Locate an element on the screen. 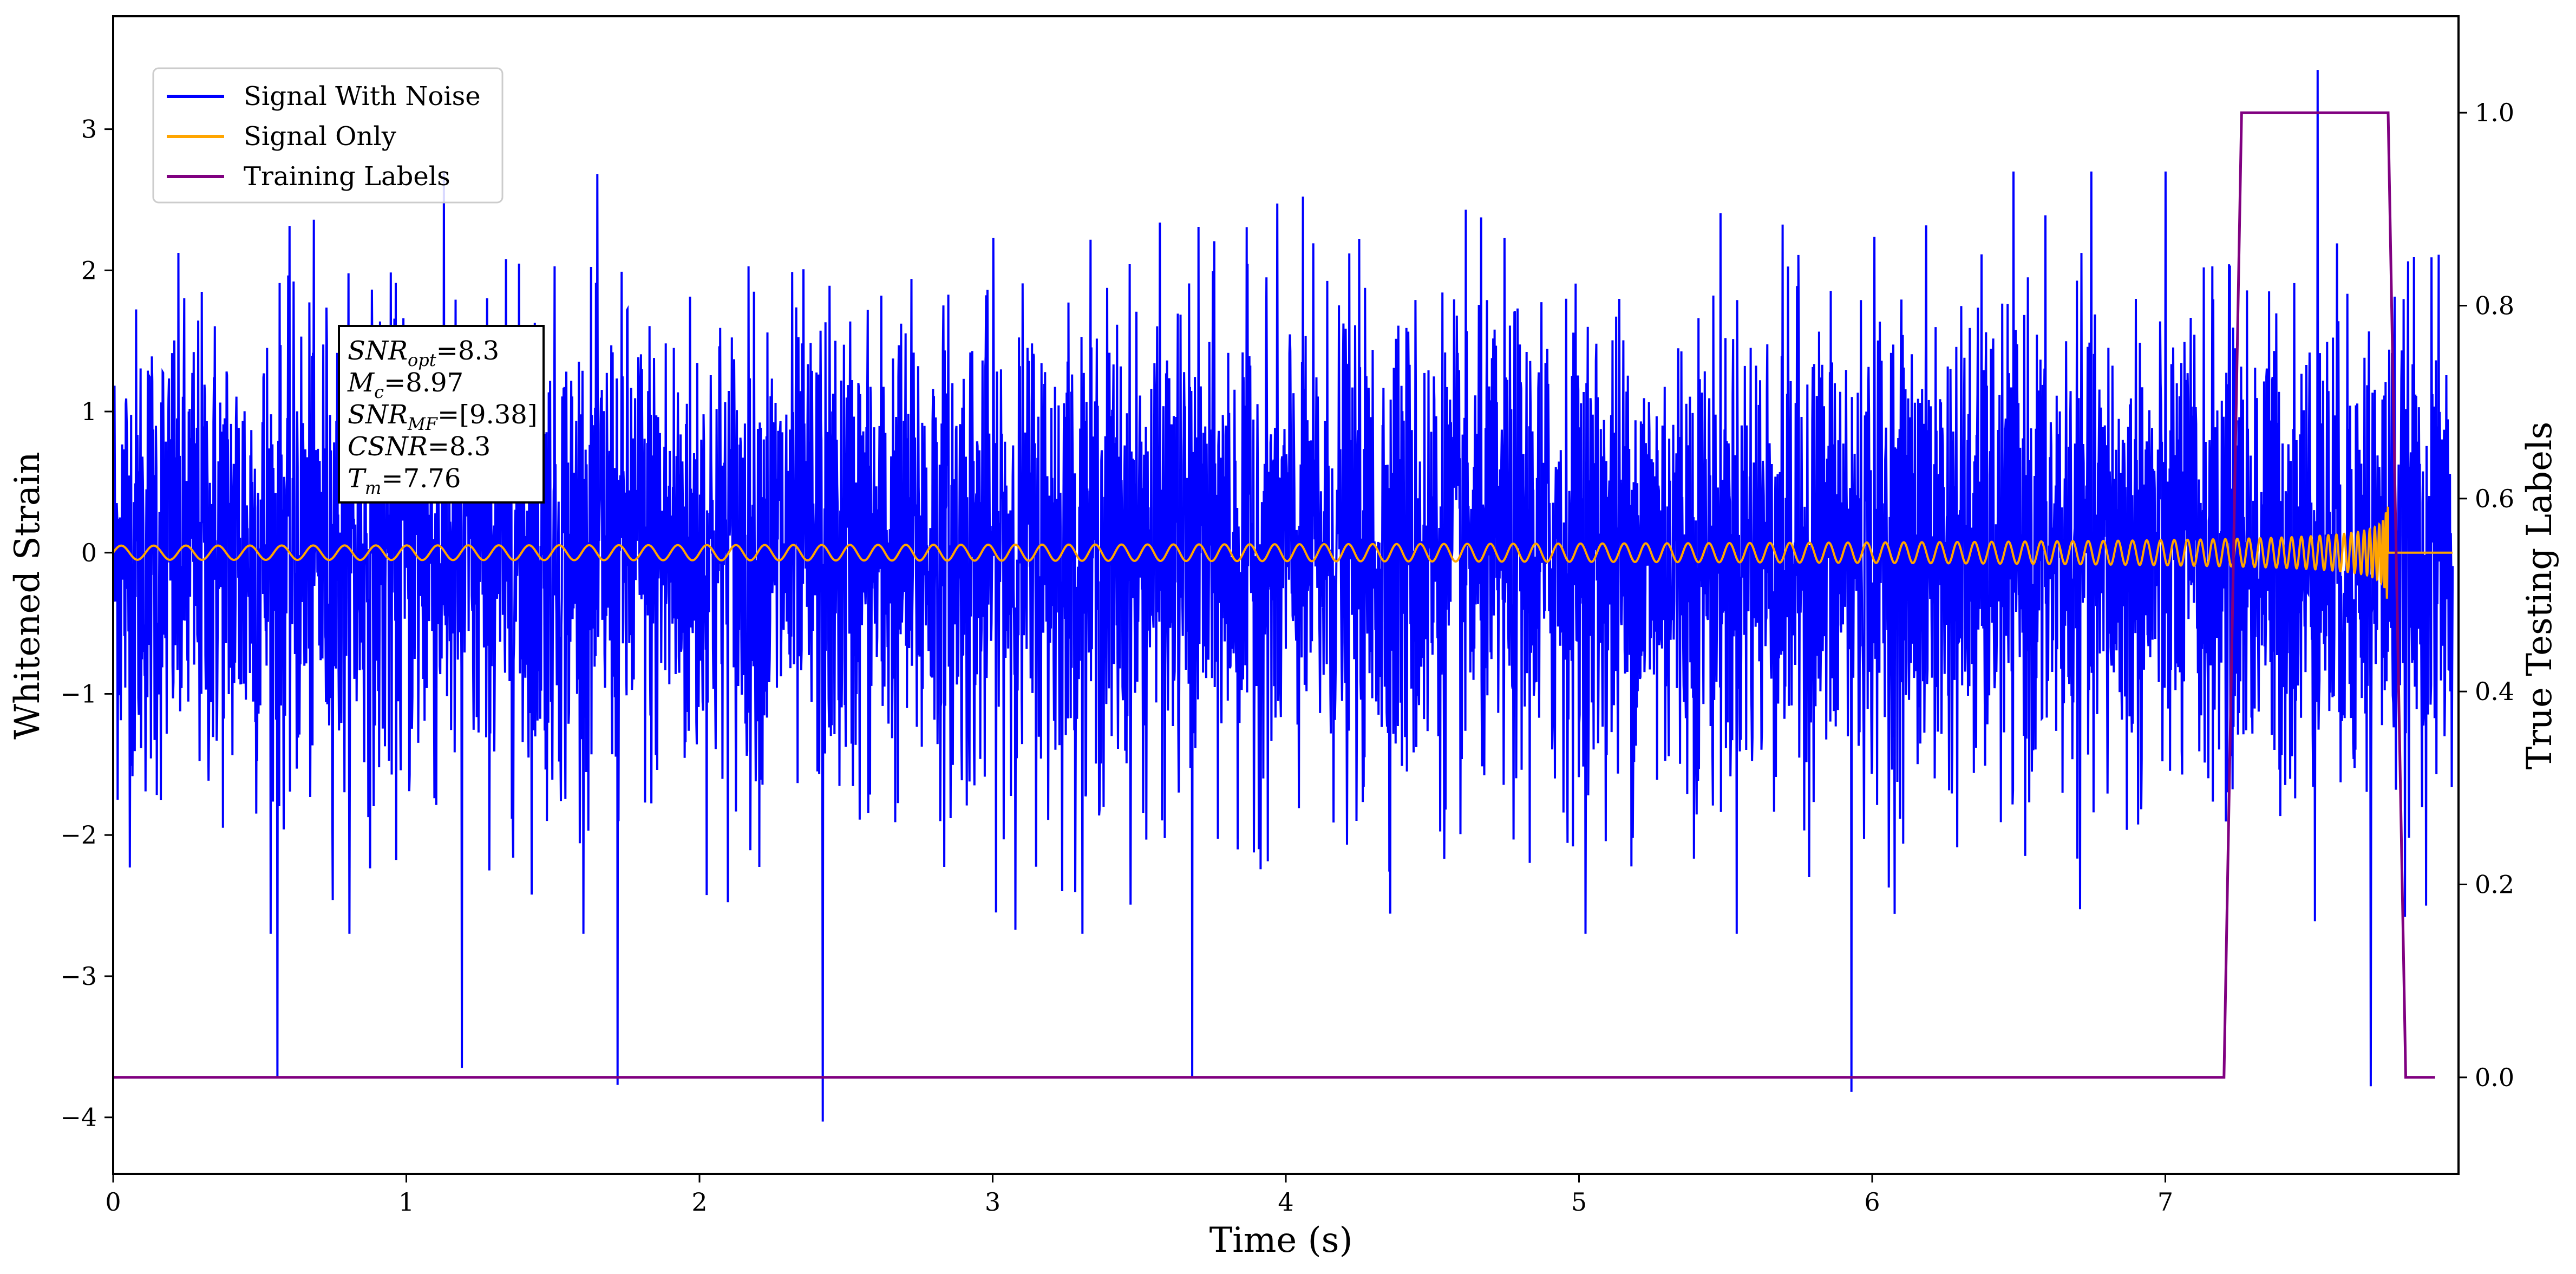  x-axis: 0 1 2 3 4 5 6 7 is located at coordinates (1139, 1195).